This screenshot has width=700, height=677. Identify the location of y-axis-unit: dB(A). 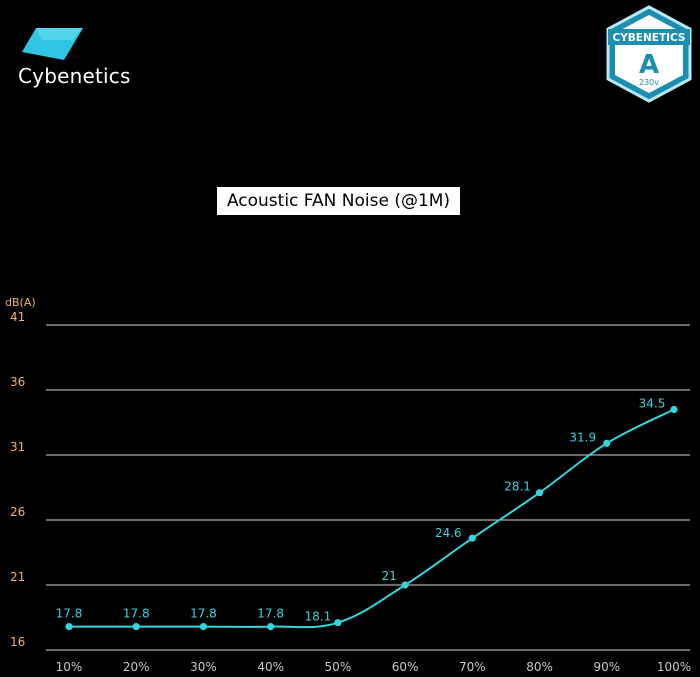
(20, 302).